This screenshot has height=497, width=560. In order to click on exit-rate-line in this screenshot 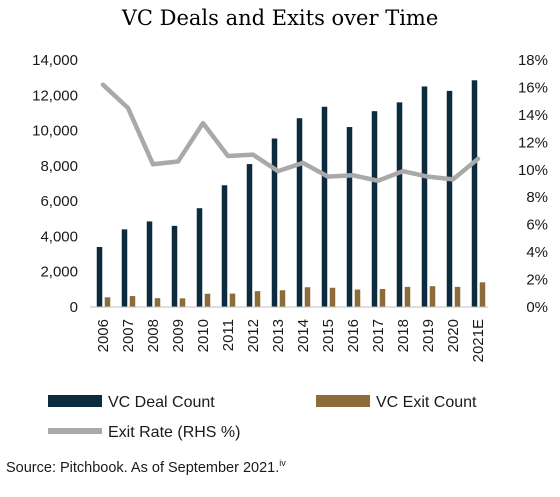, I will do `click(290, 133)`.